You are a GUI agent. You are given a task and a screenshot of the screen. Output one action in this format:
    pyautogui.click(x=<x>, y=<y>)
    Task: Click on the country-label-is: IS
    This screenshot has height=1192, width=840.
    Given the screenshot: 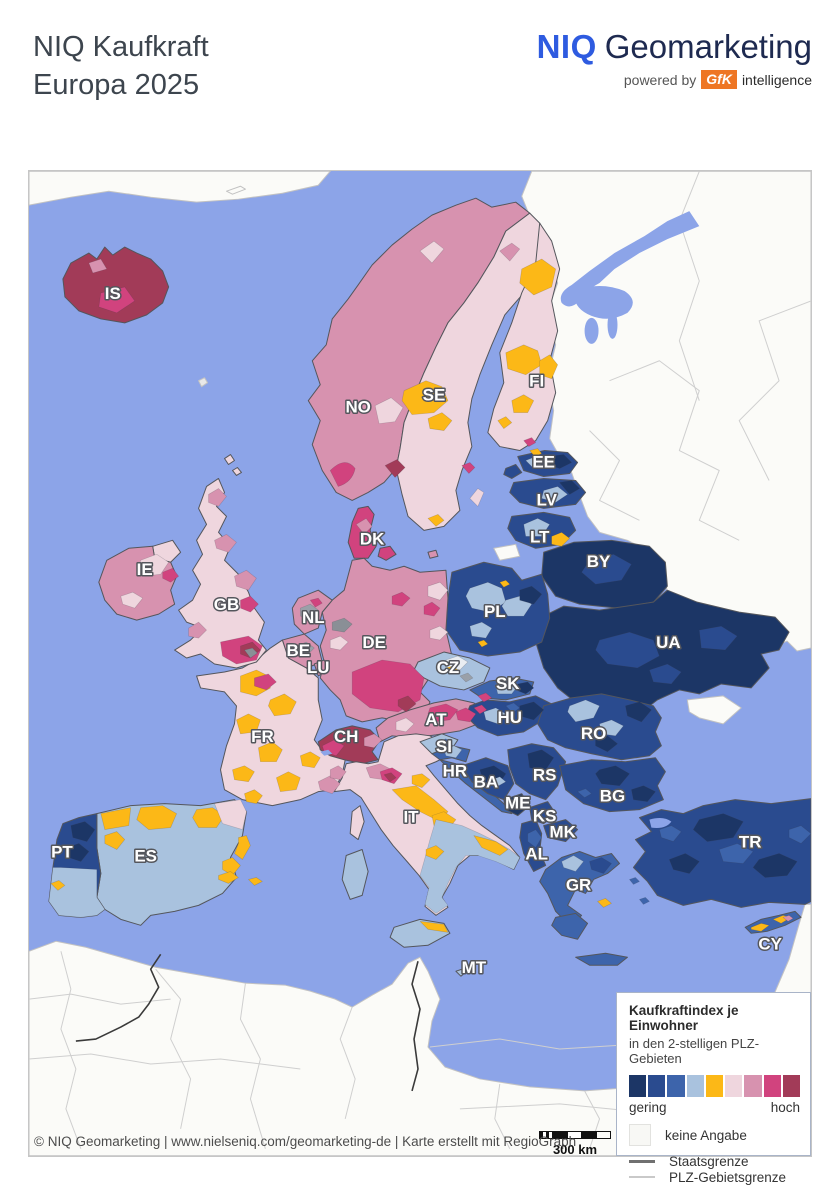 What is the action you would take?
    pyautogui.click(x=113, y=293)
    